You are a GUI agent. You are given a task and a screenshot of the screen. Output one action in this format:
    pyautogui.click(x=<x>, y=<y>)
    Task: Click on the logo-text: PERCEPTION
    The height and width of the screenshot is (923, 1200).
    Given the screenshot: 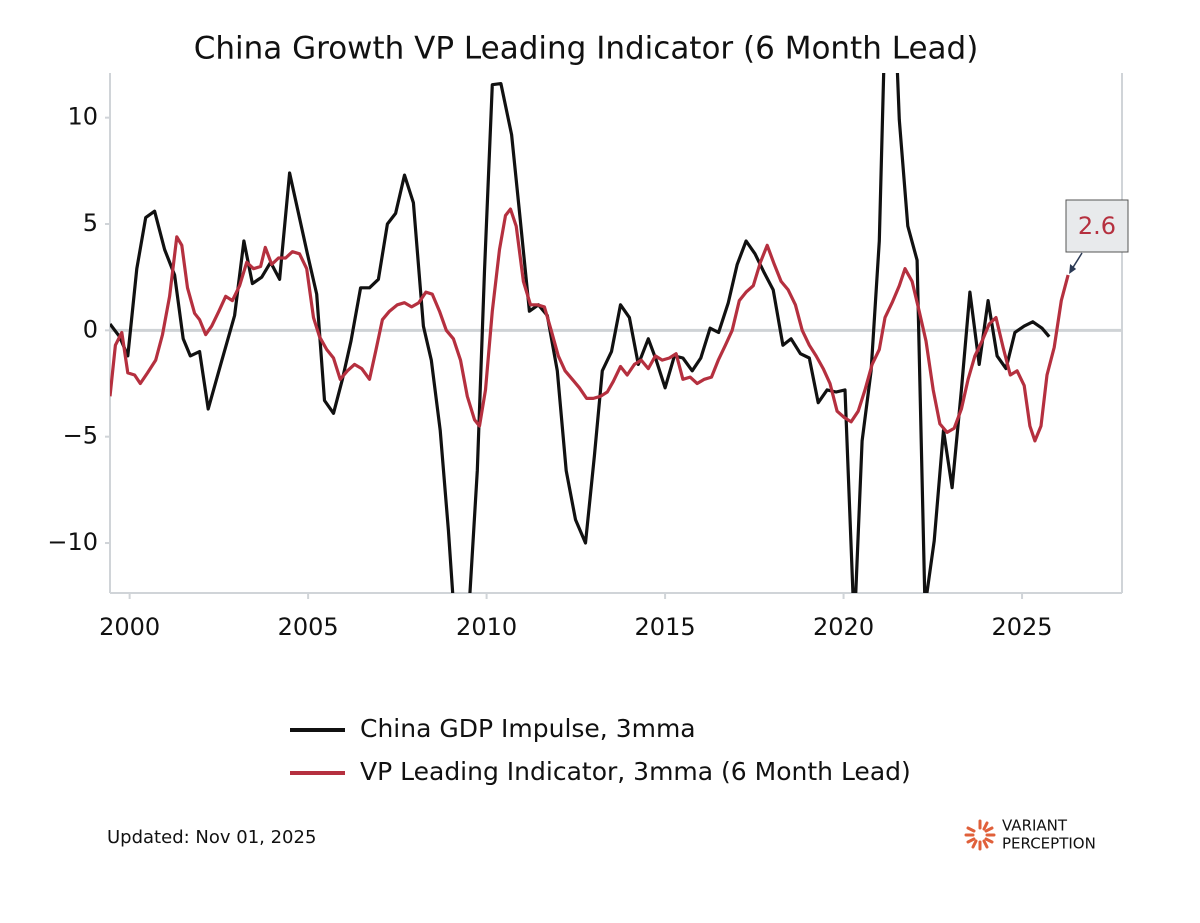 What is the action you would take?
    pyautogui.click(x=1049, y=844)
    